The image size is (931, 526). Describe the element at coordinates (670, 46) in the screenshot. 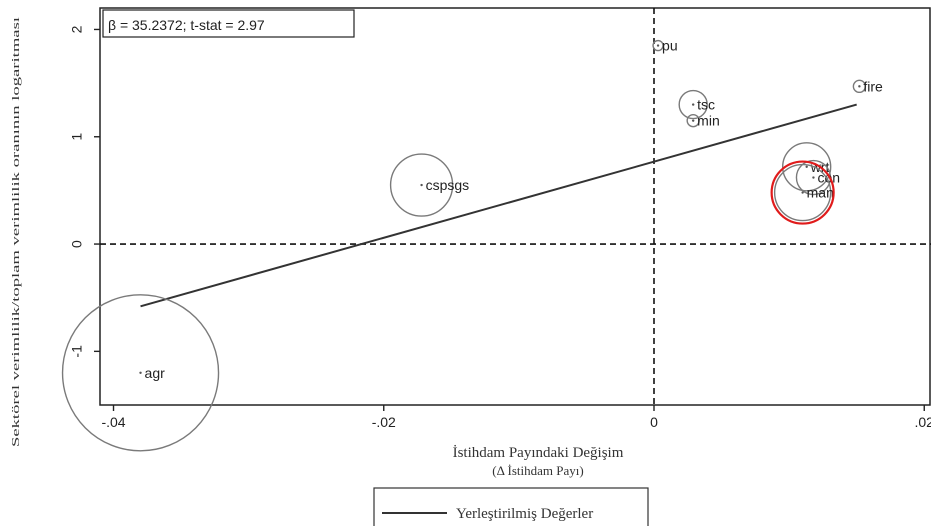

I see `point-label-pu: pu` at that location.